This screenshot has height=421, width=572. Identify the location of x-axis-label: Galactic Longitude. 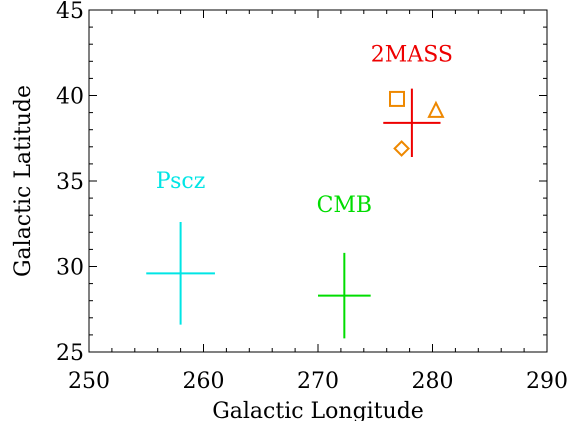
(318, 410).